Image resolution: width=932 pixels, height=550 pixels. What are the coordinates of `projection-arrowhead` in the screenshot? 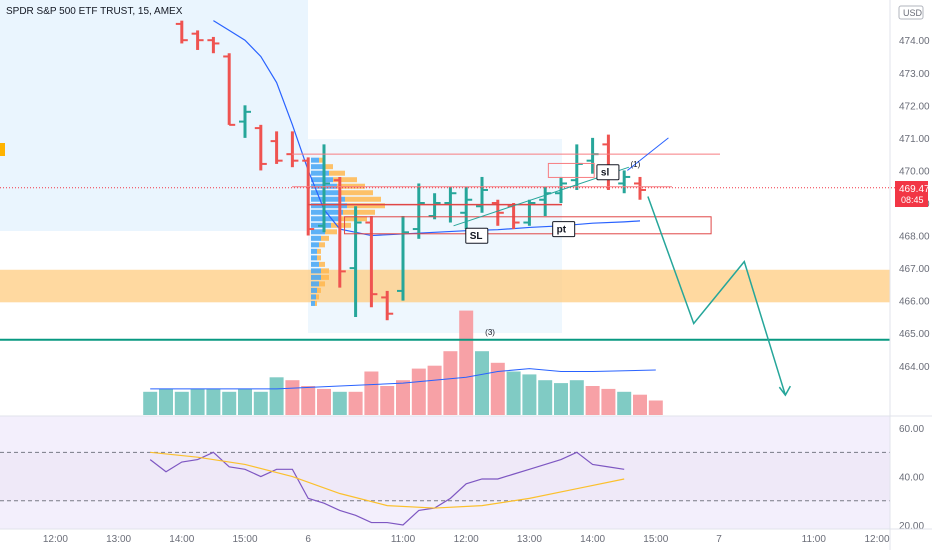 It's located at (785, 391).